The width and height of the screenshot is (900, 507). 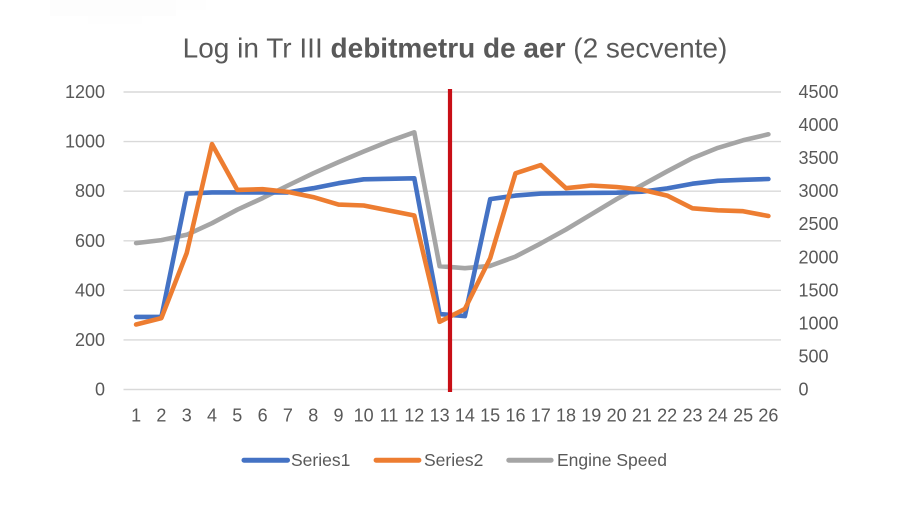 What do you see at coordinates (814, 356) in the screenshot?
I see `svg-text: 500` at bounding box center [814, 356].